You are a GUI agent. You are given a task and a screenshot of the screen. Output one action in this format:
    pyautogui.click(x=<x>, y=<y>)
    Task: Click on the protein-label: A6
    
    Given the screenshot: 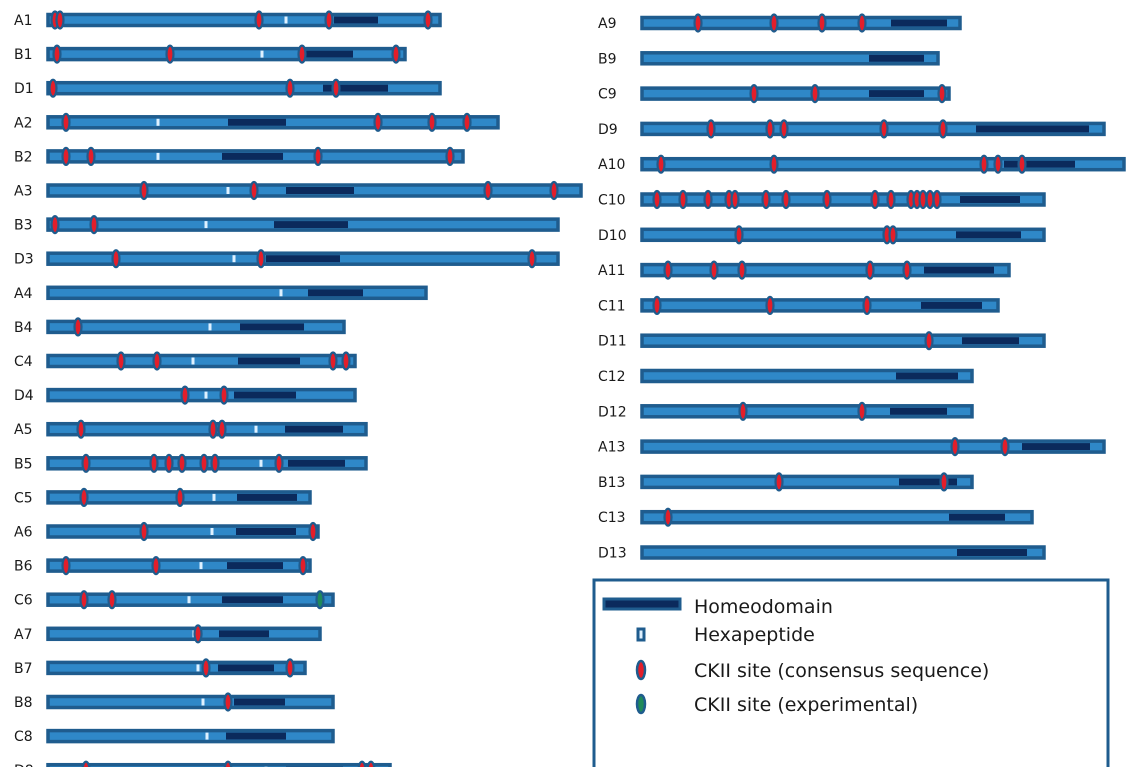 What is the action you would take?
    pyautogui.click(x=23, y=533)
    